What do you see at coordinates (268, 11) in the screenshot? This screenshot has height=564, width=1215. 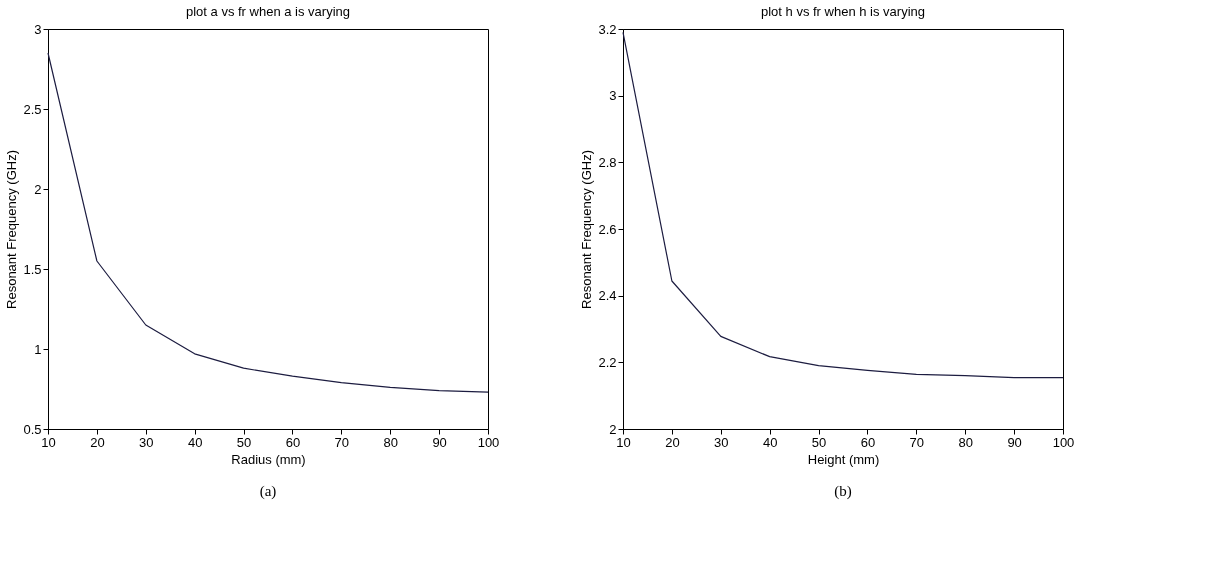 I see `chart-title: plot a vs fr when a is varying` at bounding box center [268, 11].